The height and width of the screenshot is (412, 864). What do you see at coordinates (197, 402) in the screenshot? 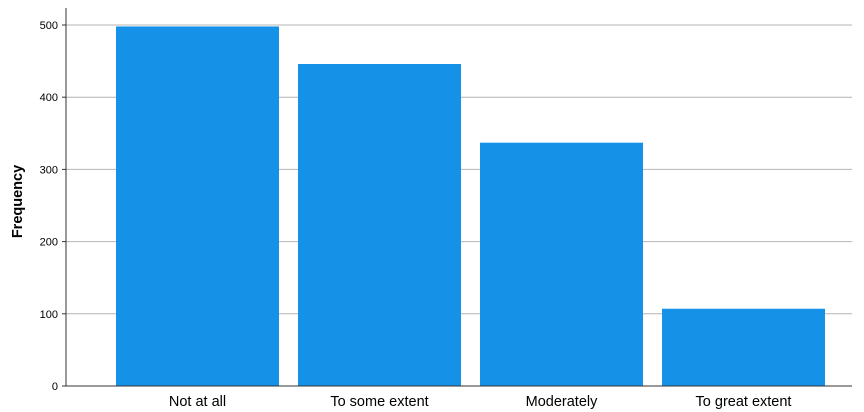
I see `x-category-label: Not at all` at bounding box center [197, 402].